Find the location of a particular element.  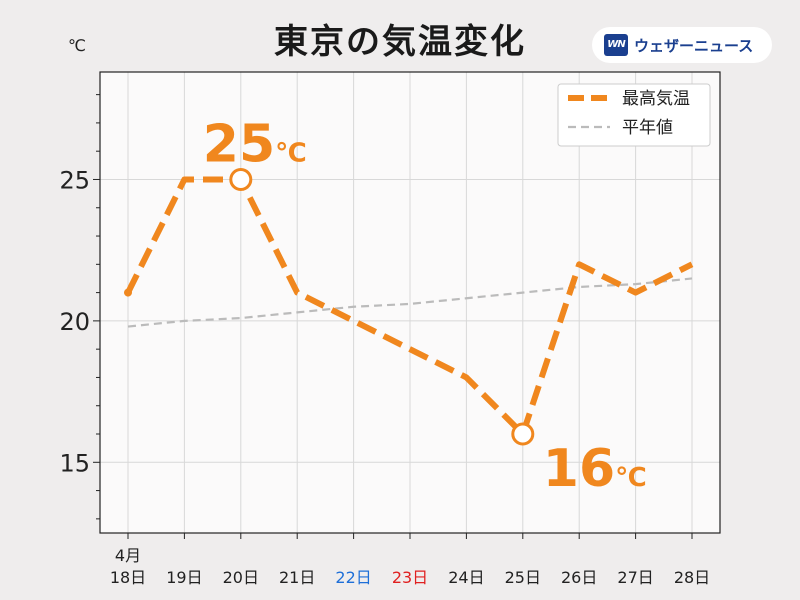

x-tick-label: 23日 is located at coordinates (410, 577).